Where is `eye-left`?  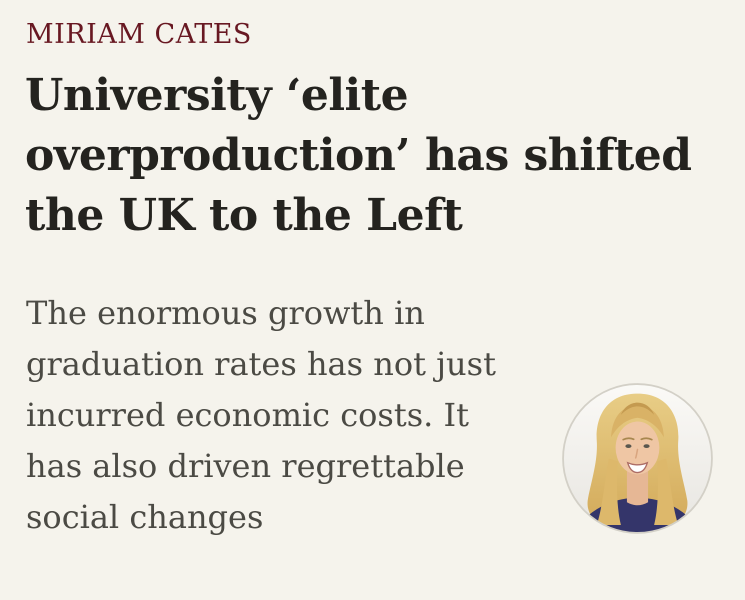 eye-left is located at coordinates (628, 446).